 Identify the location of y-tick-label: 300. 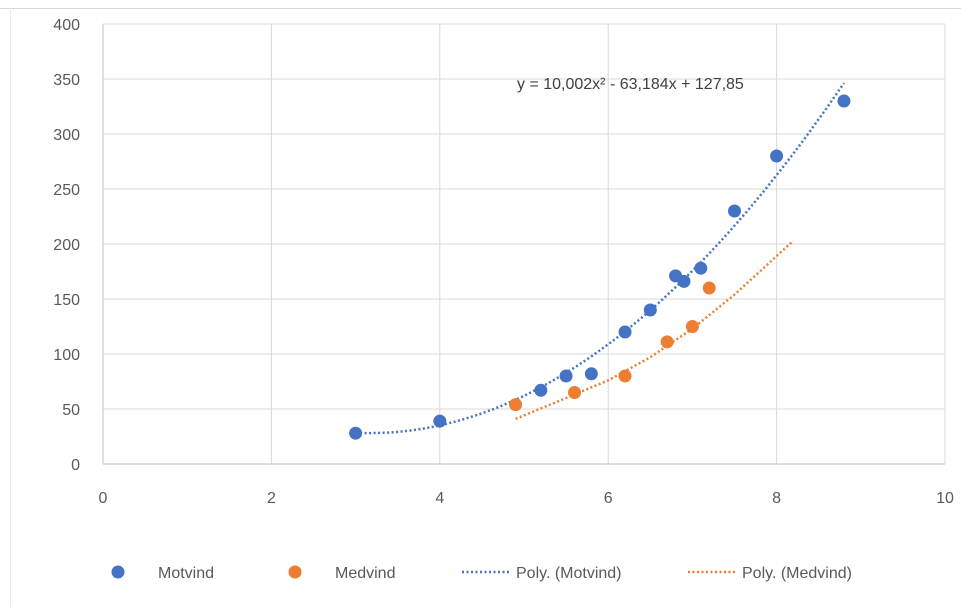
(66, 135).